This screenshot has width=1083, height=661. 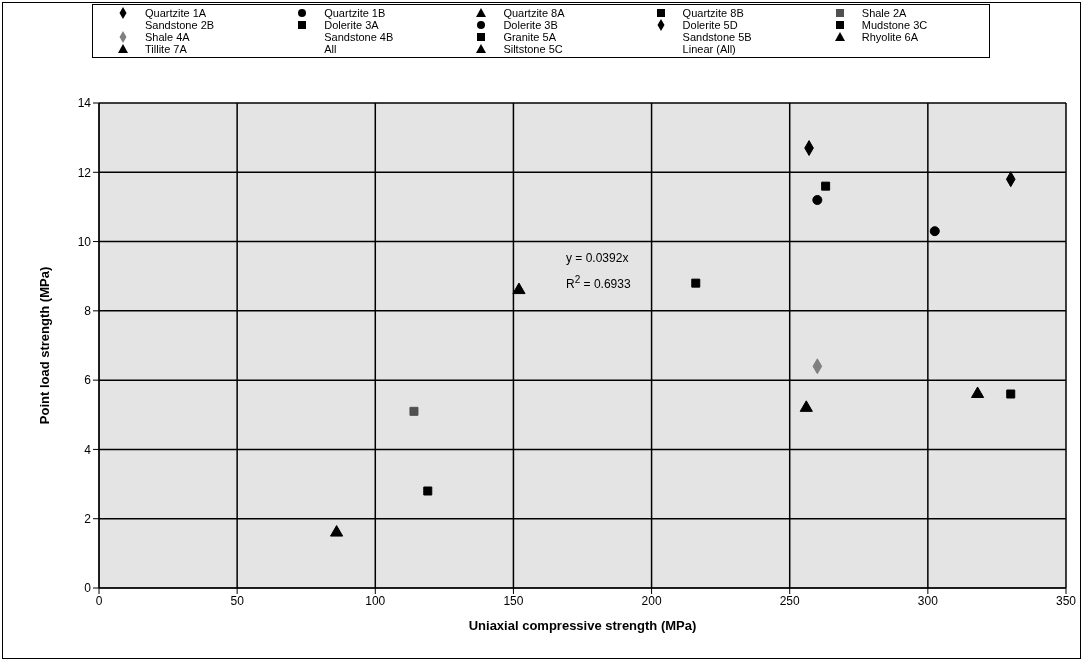 I want to click on legend-label: Quartzite 1B, so click(x=355, y=13).